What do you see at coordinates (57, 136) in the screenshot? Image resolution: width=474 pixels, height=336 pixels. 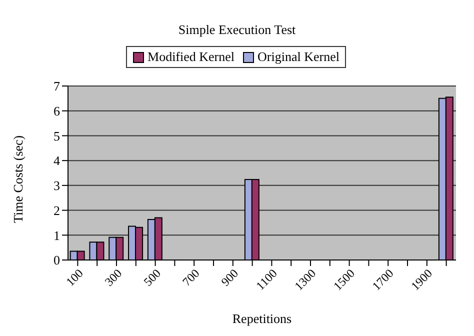 I see `y-tick-label: 5` at bounding box center [57, 136].